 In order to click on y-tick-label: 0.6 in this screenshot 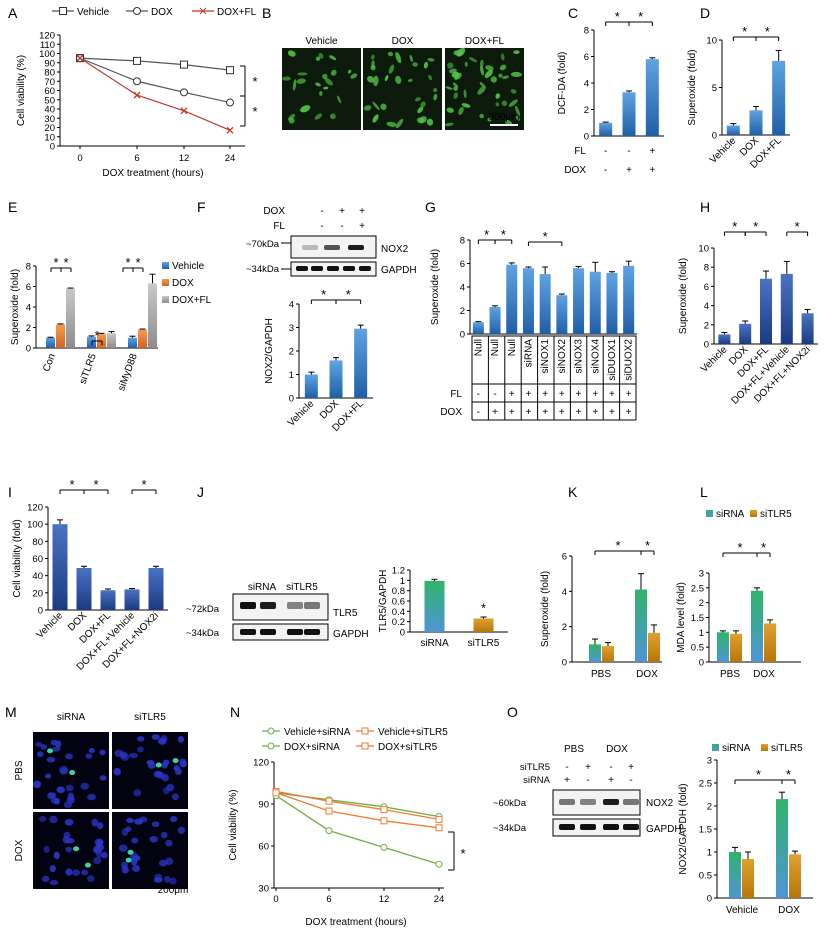, I will do `click(398, 602)`.